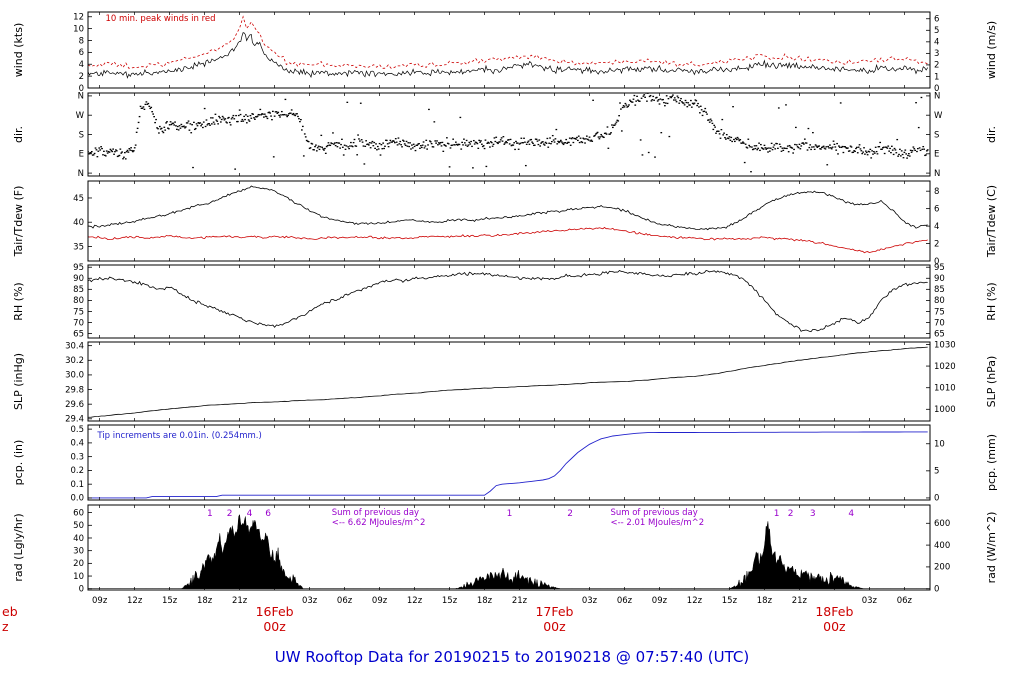 Image resolution: width=1024 pixels, height=700 pixels. I want to click on y-tick-label: 8, so click(936, 192).